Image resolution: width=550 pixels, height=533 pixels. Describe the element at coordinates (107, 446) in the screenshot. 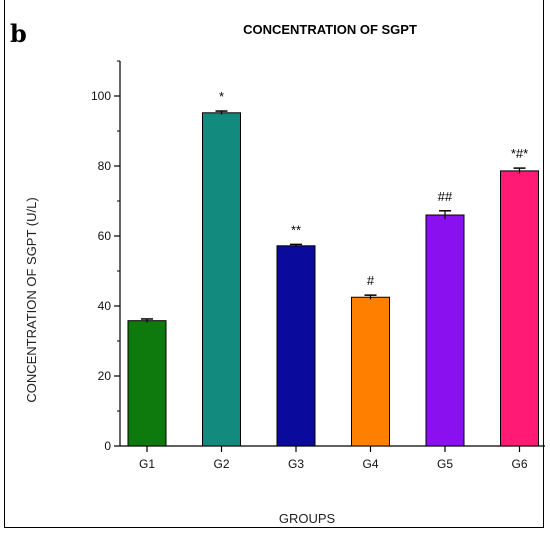

I see `y-tick-label: 0` at that location.